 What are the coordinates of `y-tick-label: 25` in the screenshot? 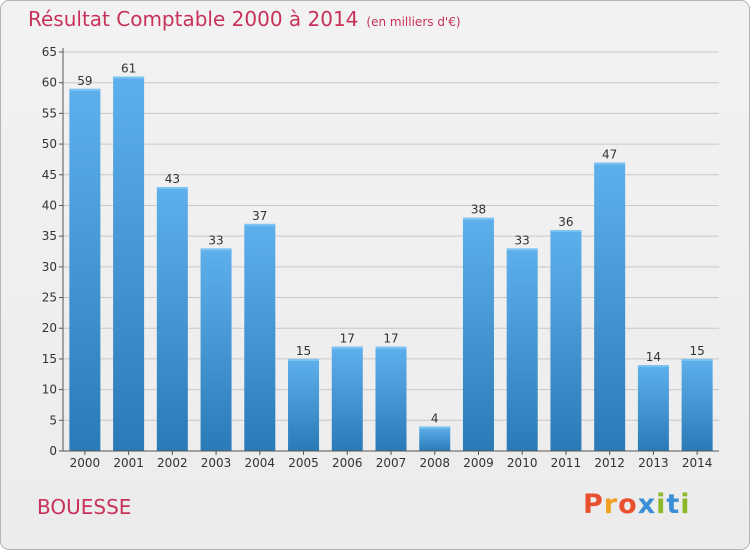 It's located at (49, 298).